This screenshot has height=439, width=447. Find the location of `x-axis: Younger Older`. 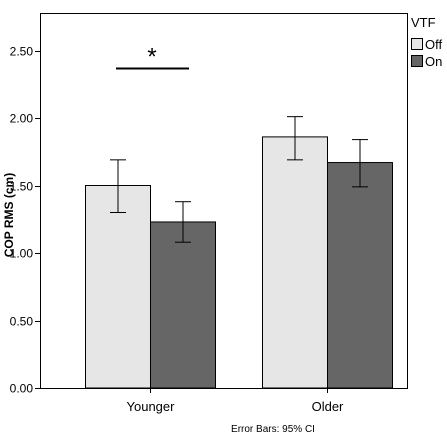

x-axis: Younger Older is located at coordinates (235, 401).